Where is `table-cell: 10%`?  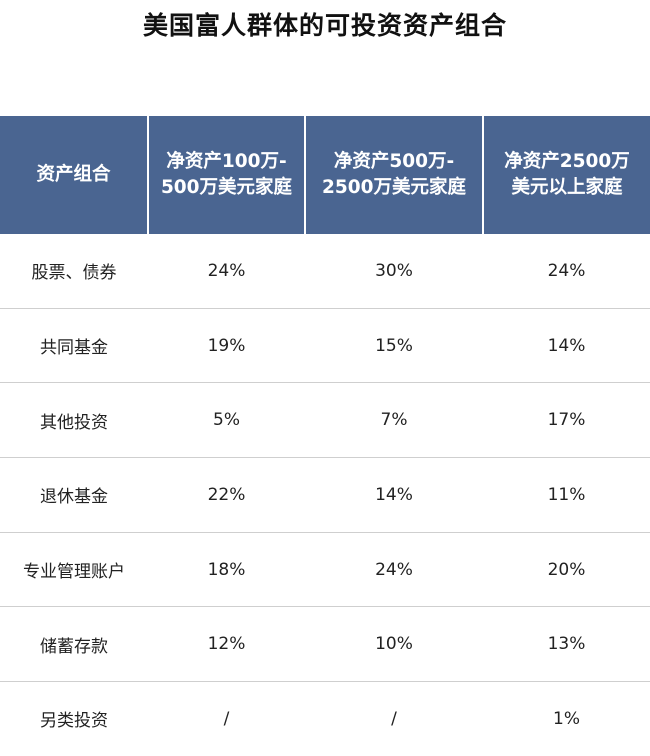 table-cell: 10% is located at coordinates (394, 644).